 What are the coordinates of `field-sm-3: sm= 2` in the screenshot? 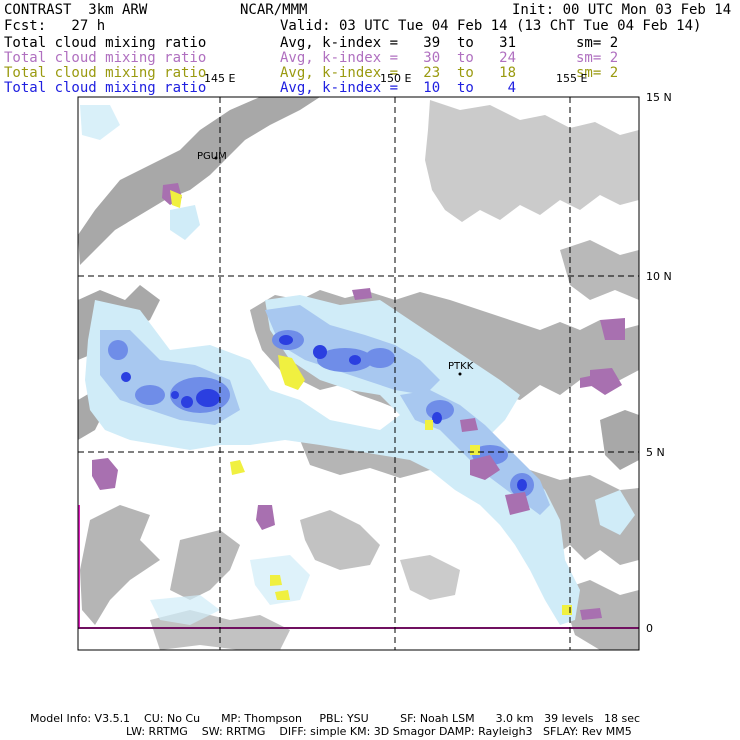 It's located at (597, 73).